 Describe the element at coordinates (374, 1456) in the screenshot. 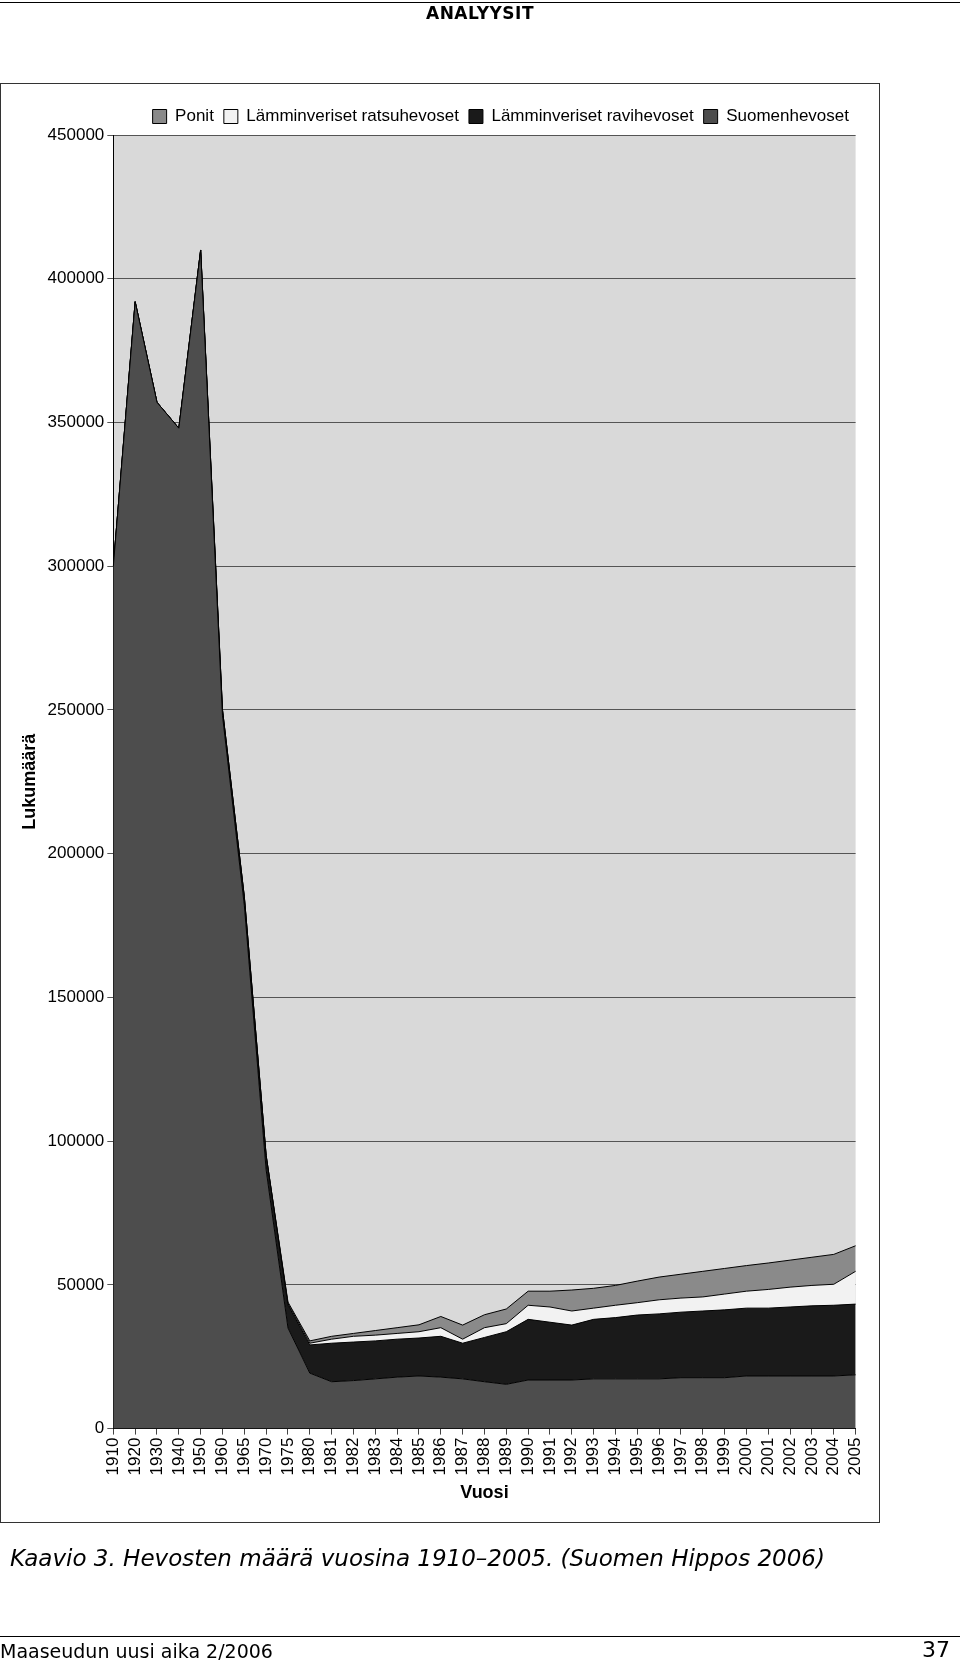

I see `x-tick-label: 1983` at that location.